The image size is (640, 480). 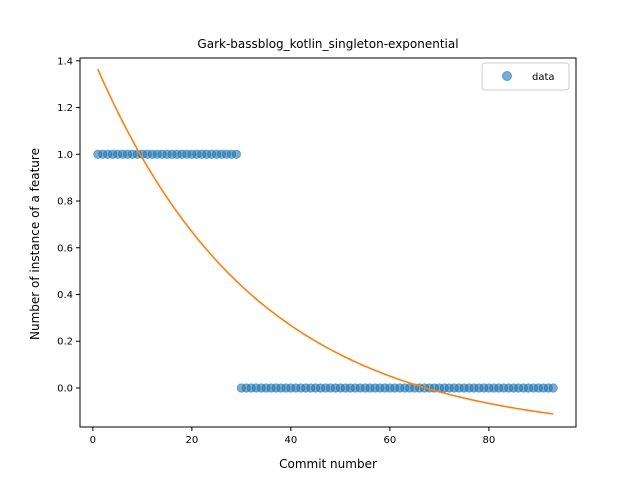 What do you see at coordinates (65, 388) in the screenshot?
I see `y-tick-label: 0.0` at bounding box center [65, 388].